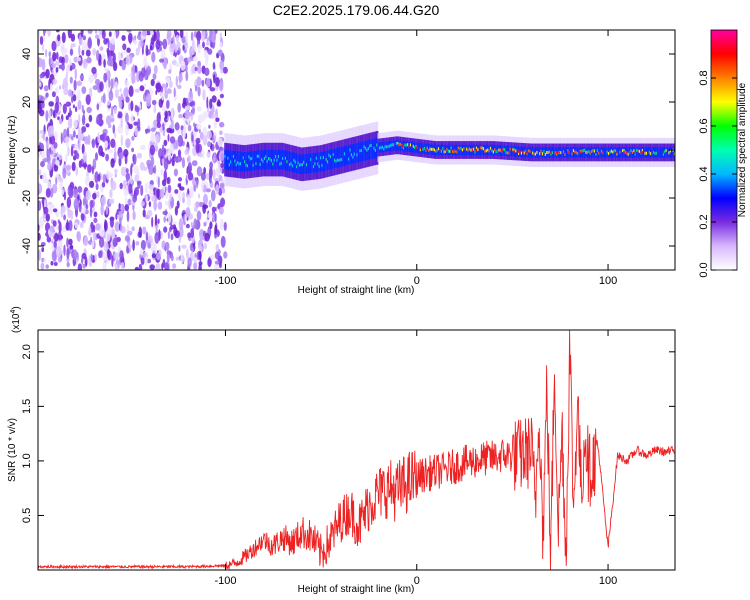 This screenshot has width=750, height=600. I want to click on colorbar-tick-label: 0.8, so click(704, 77).